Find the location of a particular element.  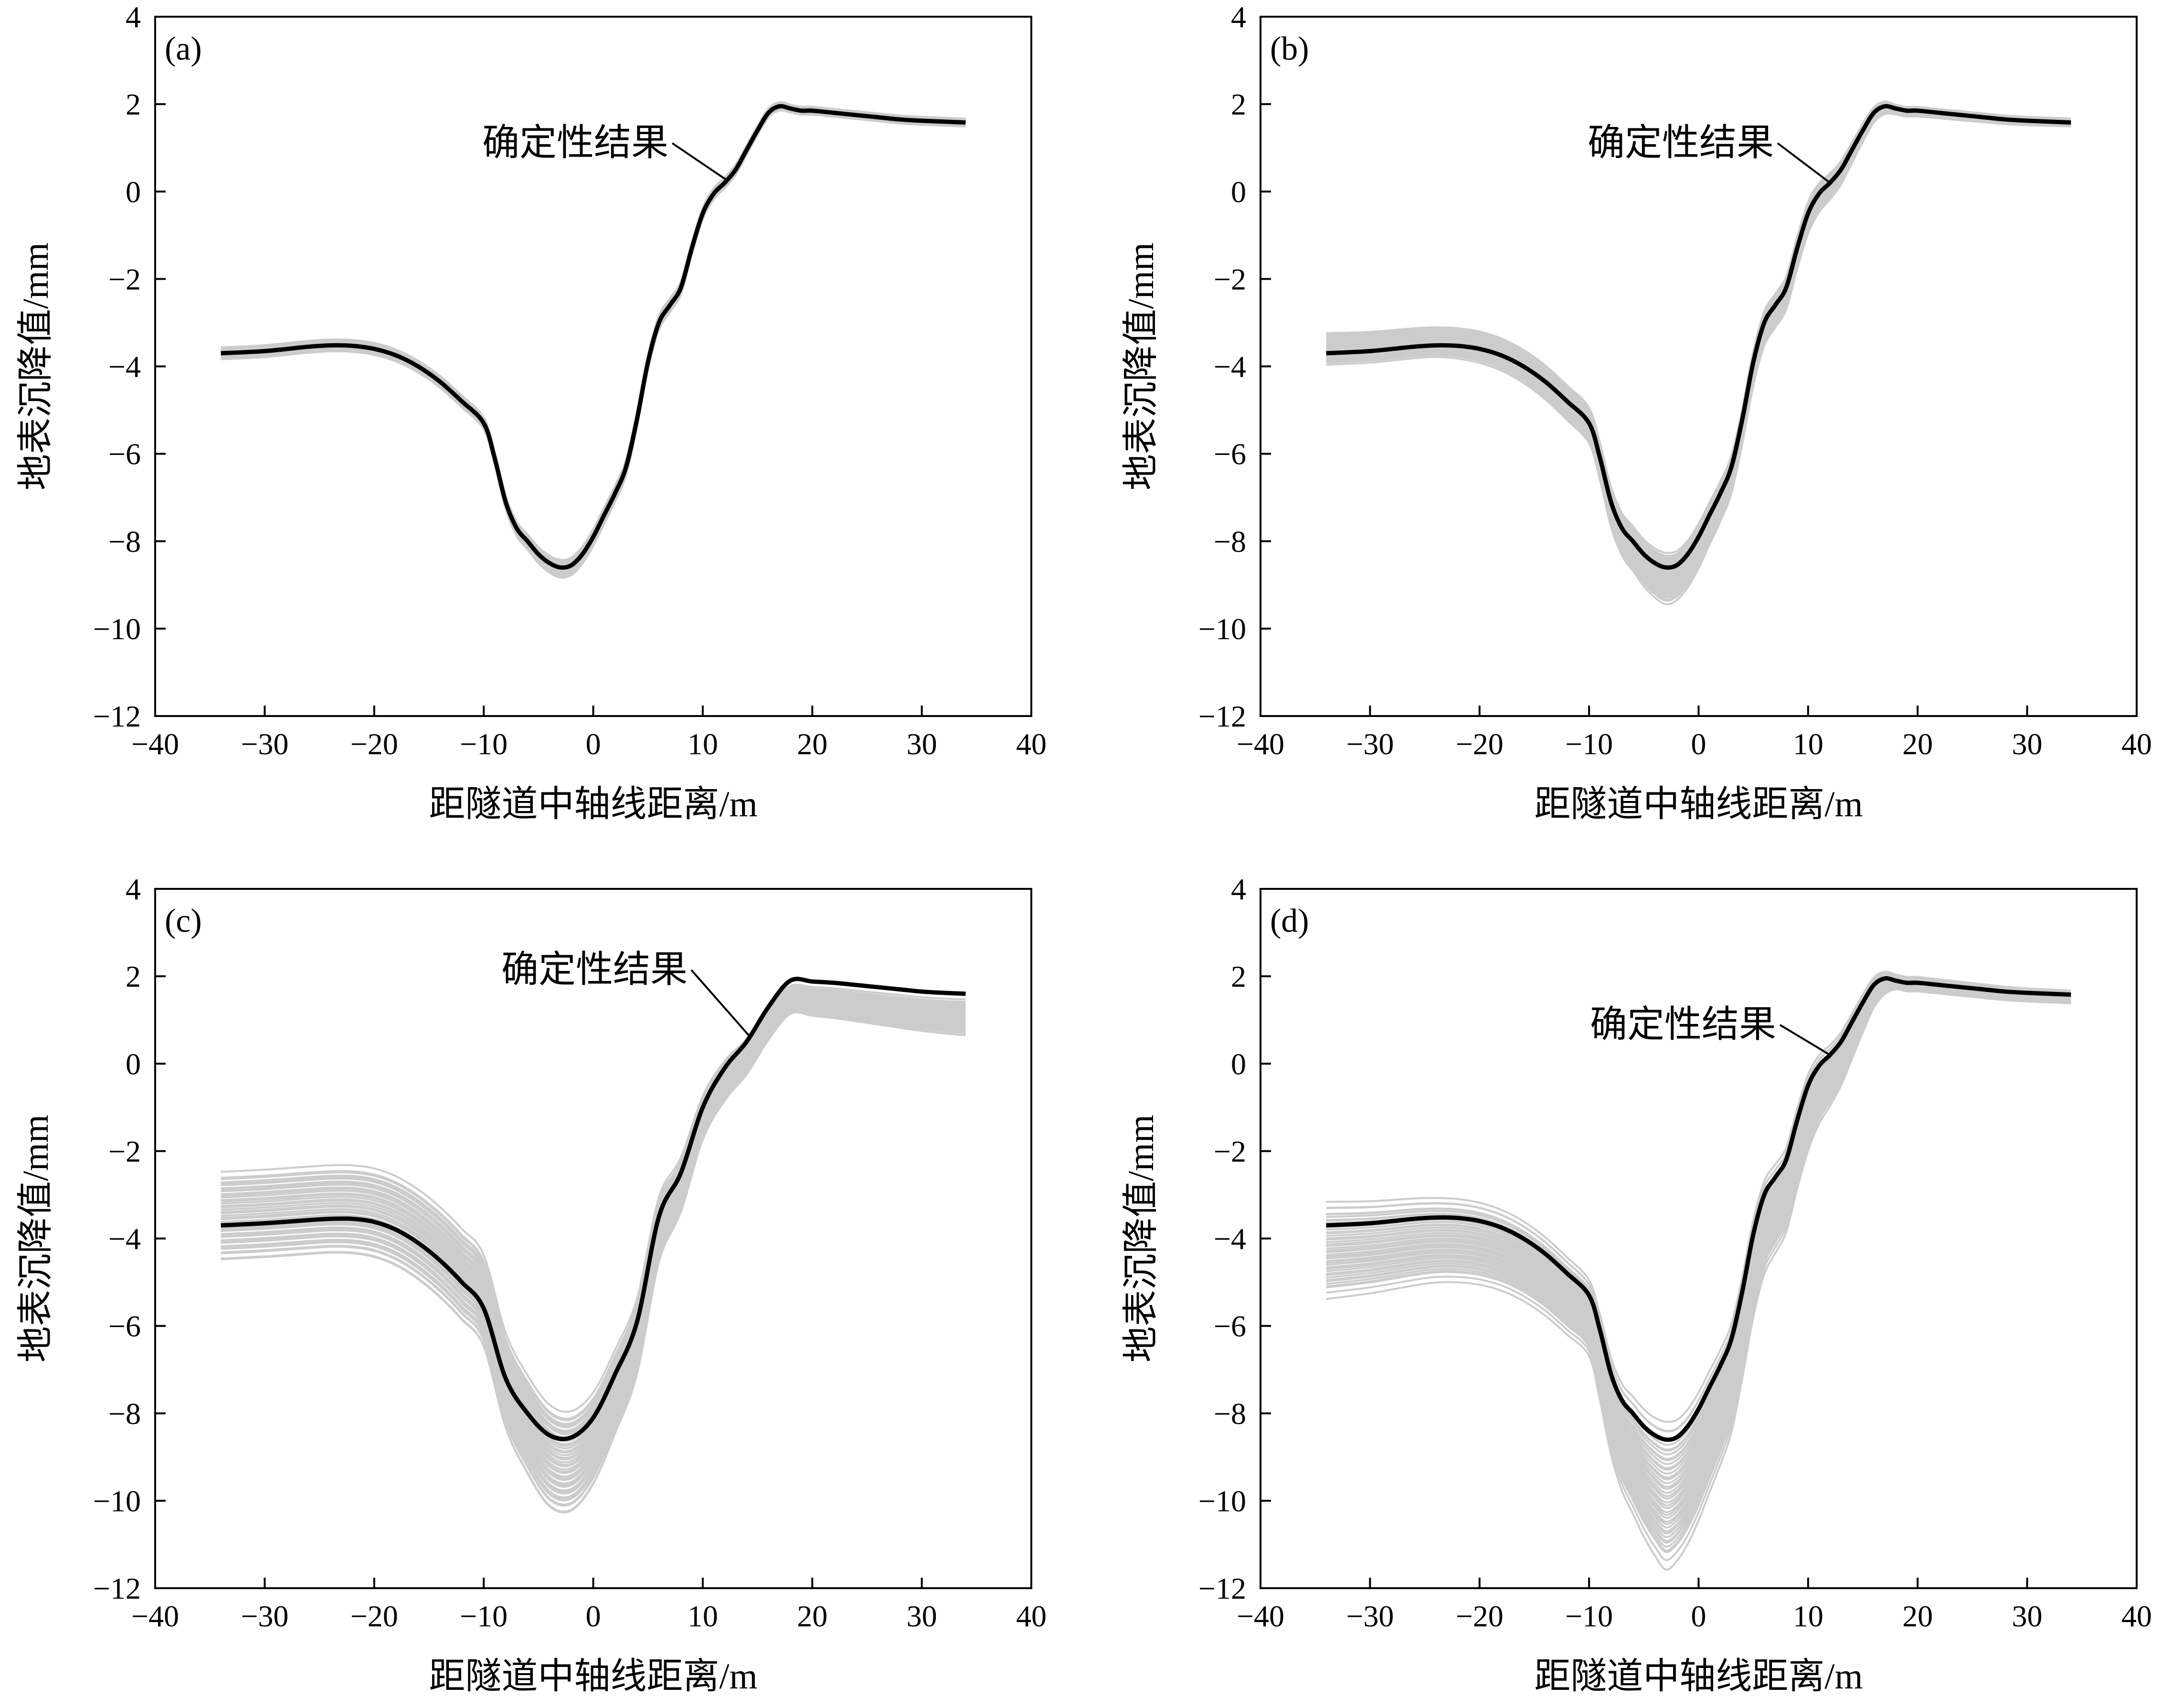

panel-label: (c) is located at coordinates (183, 921).